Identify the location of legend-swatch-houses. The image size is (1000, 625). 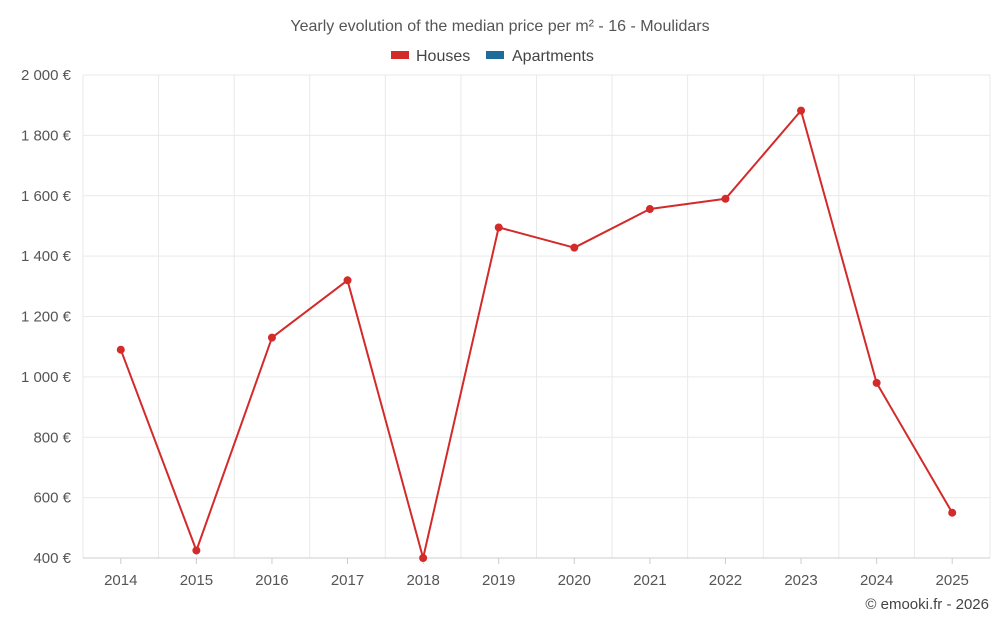
(400, 55).